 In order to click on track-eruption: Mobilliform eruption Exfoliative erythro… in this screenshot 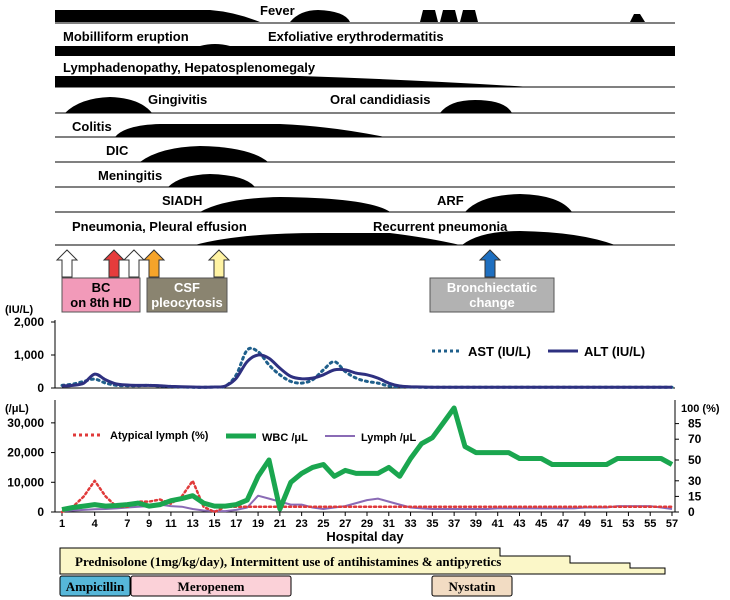, I will do `click(365, 42)`.